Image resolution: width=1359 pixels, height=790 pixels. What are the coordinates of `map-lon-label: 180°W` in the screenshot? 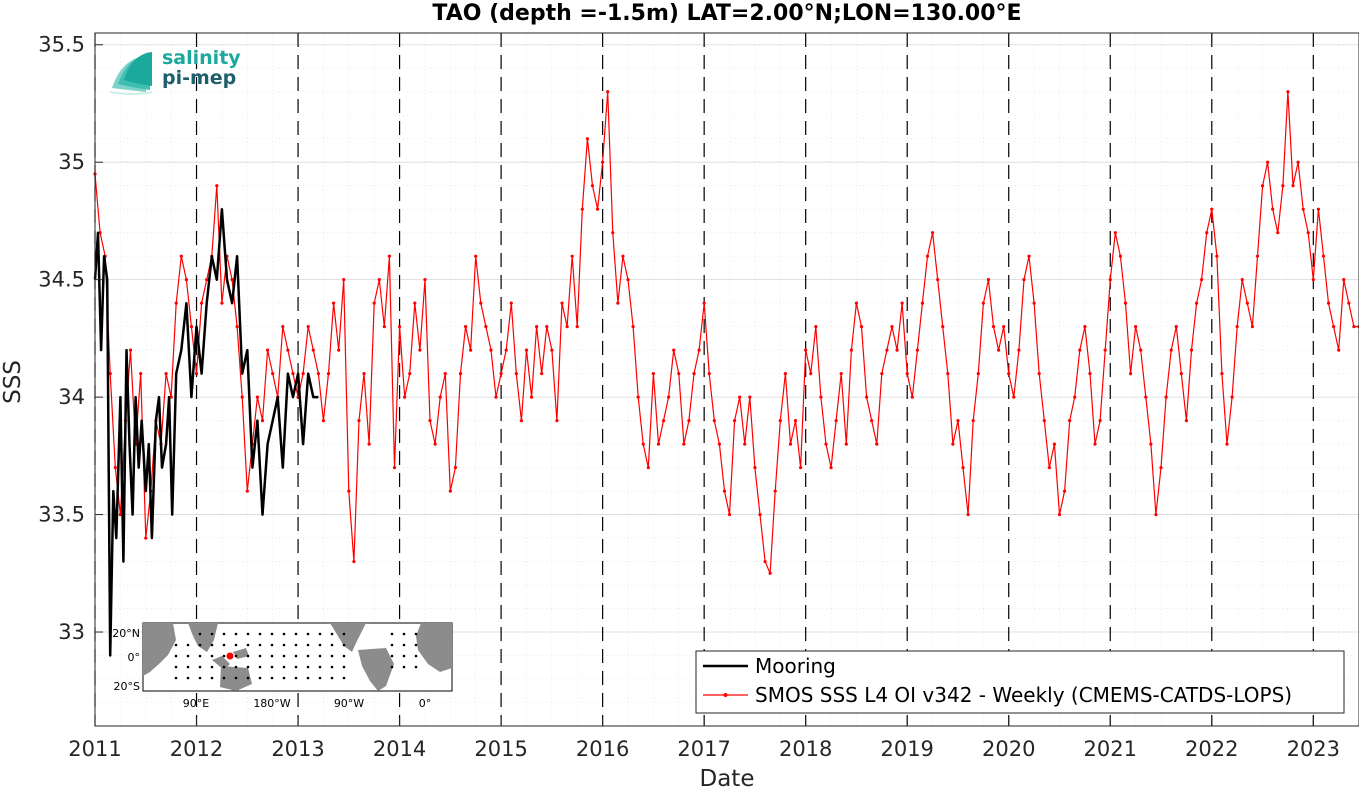 It's located at (271, 703).